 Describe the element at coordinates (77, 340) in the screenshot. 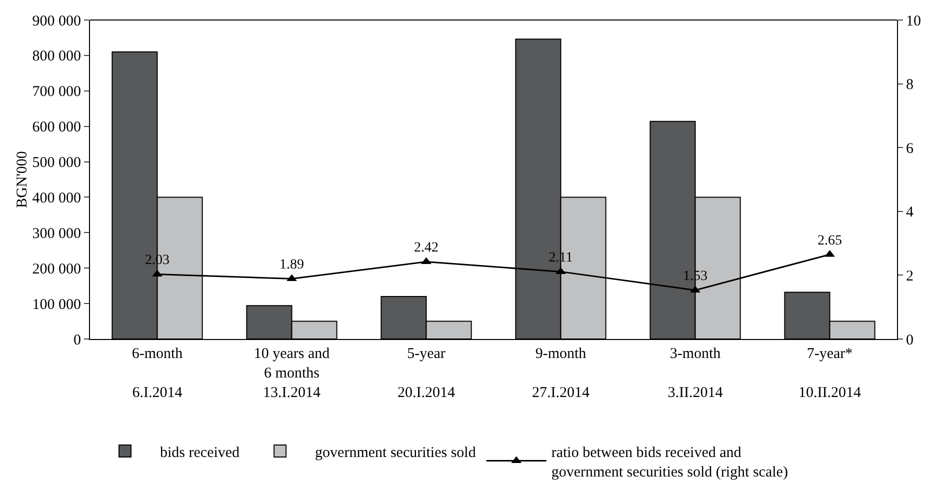

I see `y-tick-label: 0` at that location.